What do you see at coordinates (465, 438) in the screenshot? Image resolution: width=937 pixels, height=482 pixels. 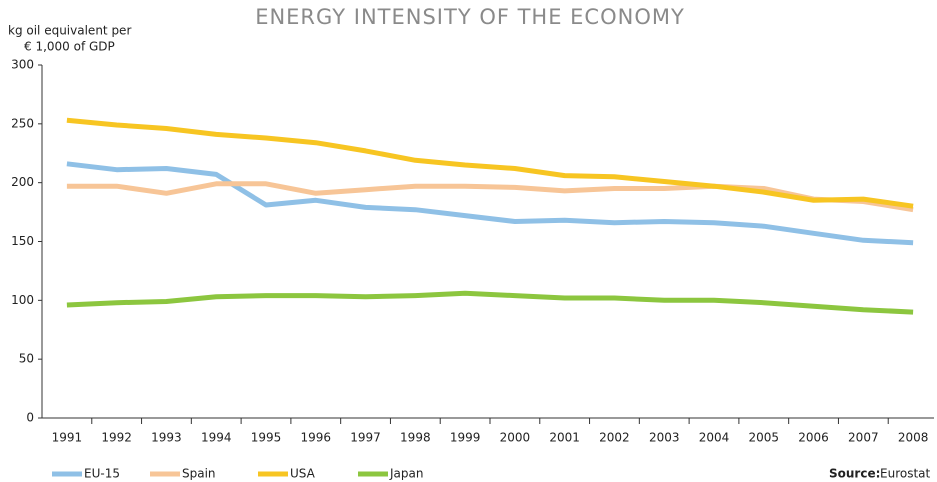 I see `x-tick-label: 1999` at bounding box center [465, 438].